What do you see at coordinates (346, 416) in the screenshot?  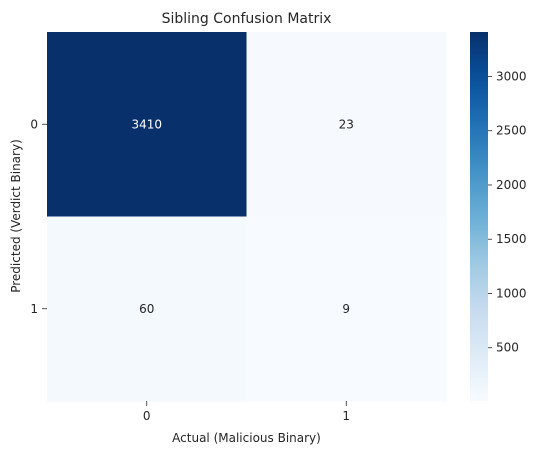 I see `x-tick-label: 1` at bounding box center [346, 416].